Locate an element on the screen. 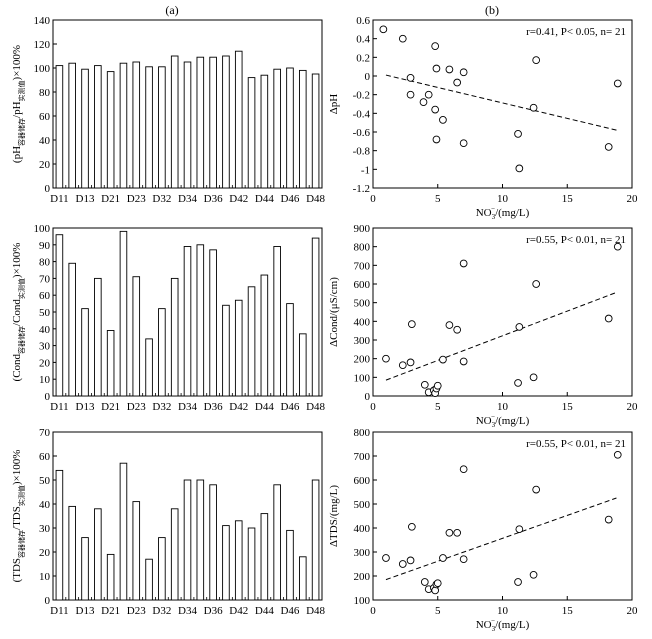  panel-label-a: (a) is located at coordinates (171, 10).